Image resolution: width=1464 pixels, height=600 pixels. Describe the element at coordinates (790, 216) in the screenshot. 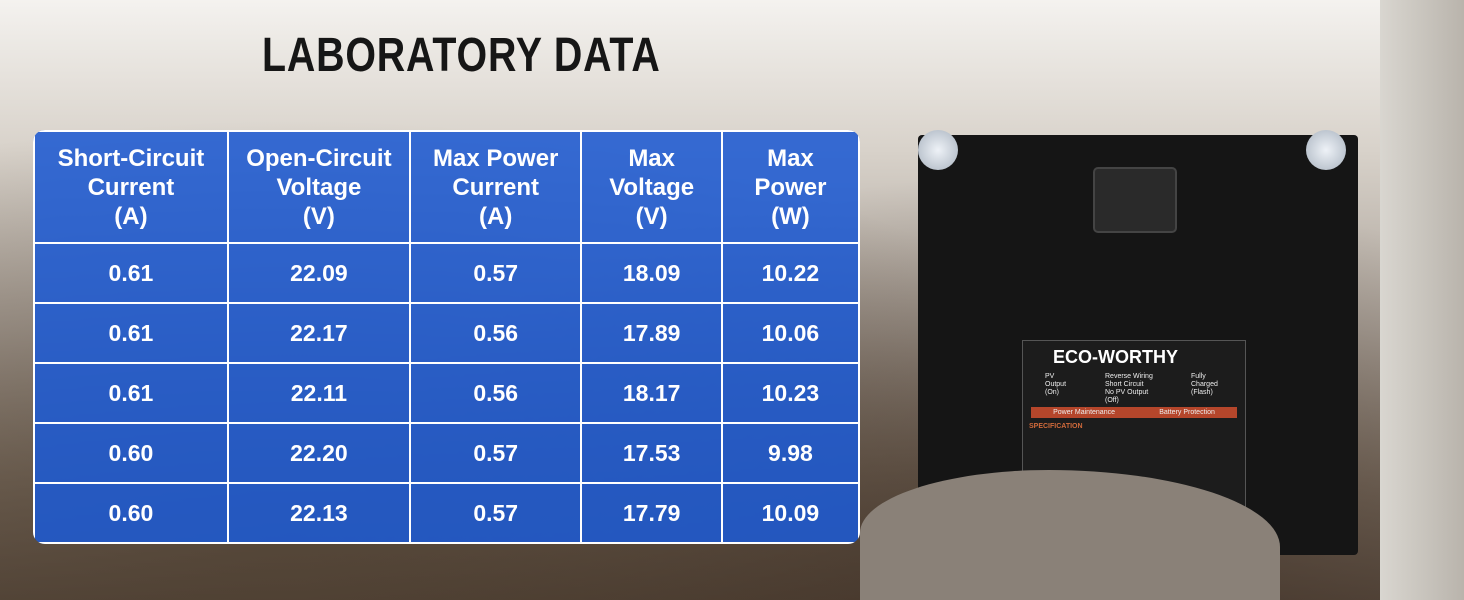

I see `header-line: (W)` at that location.